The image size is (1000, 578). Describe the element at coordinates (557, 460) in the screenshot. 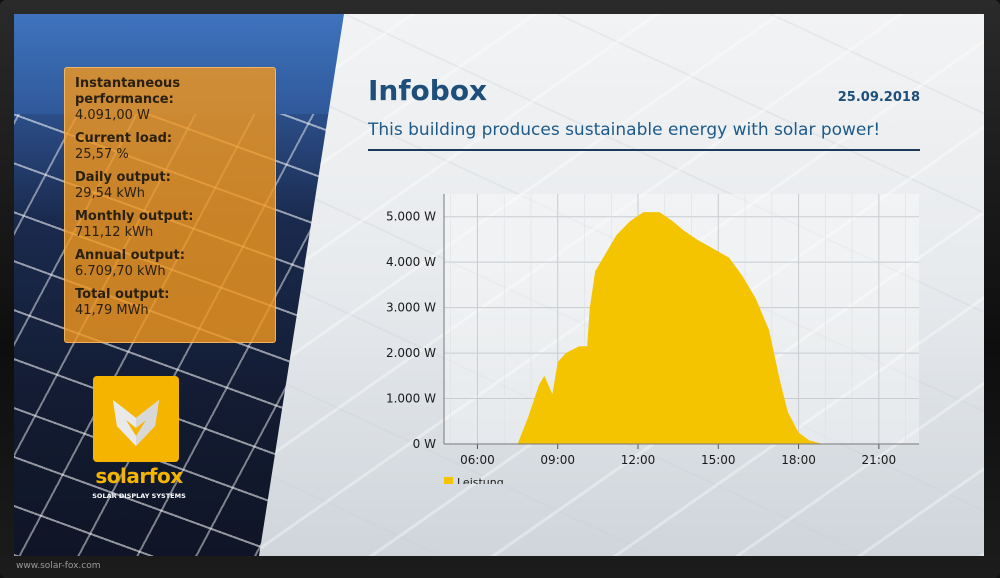

I see `x-tick-label: 09:00` at that location.